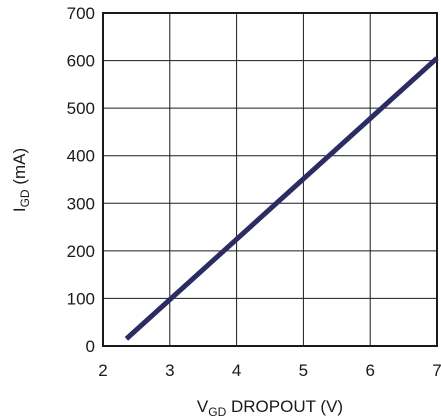 This screenshot has width=441, height=420. Describe the element at coordinates (90, 346) in the screenshot. I see `y-tick-label: 0` at that location.